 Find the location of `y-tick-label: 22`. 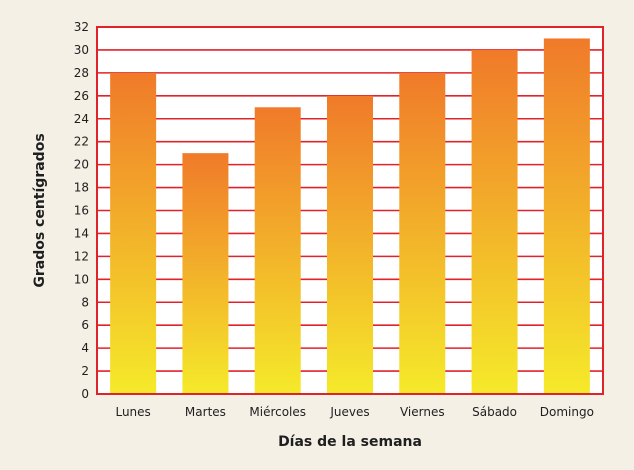

y-tick-label: 22 is located at coordinates (81, 142).